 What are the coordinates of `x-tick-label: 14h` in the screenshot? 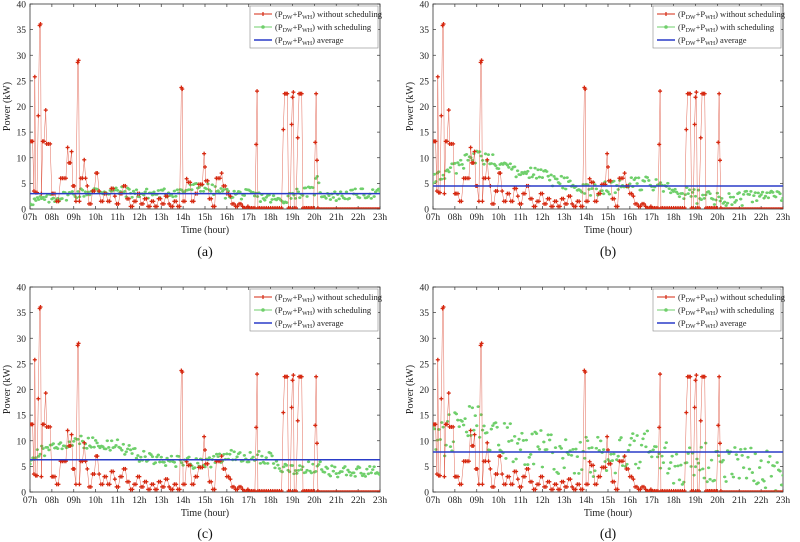 It's located at (586, 218).